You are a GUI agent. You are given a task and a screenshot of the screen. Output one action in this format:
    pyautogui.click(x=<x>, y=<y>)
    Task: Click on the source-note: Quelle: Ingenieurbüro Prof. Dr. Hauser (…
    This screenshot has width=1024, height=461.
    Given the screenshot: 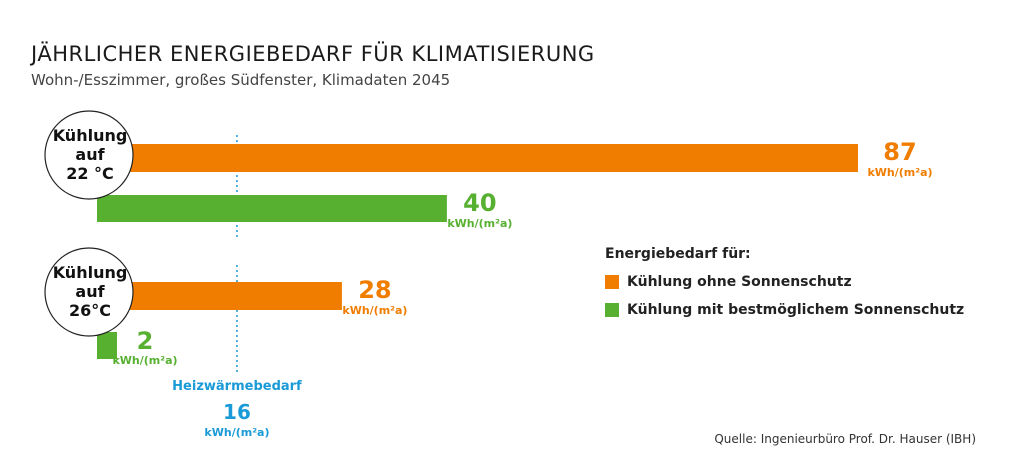 What is the action you would take?
    pyautogui.click(x=845, y=439)
    